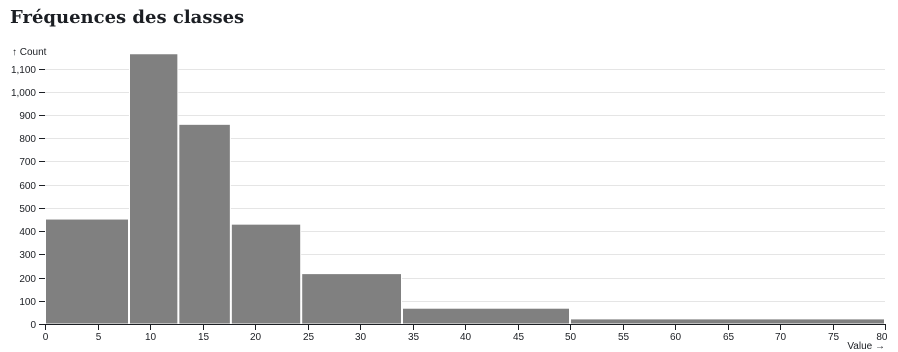  I want to click on x-tick-label: 65, so click(729, 337).